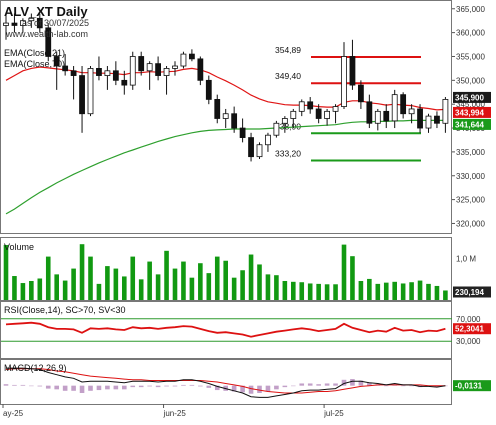 Image resolution: width=496 pixels, height=425 pixels. What do you see at coordinates (19, 247) in the screenshot?
I see `volume-panel-title: Volume` at bounding box center [19, 247].